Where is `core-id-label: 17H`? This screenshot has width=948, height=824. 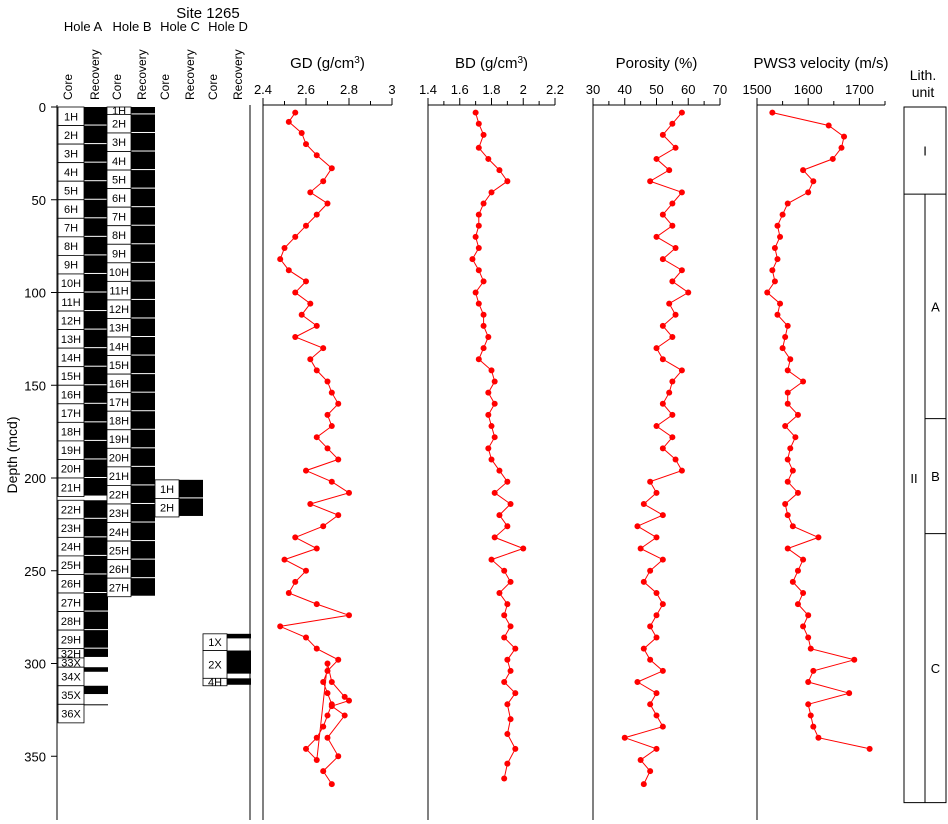 core-id-label: 17H is located at coordinates (71, 414).